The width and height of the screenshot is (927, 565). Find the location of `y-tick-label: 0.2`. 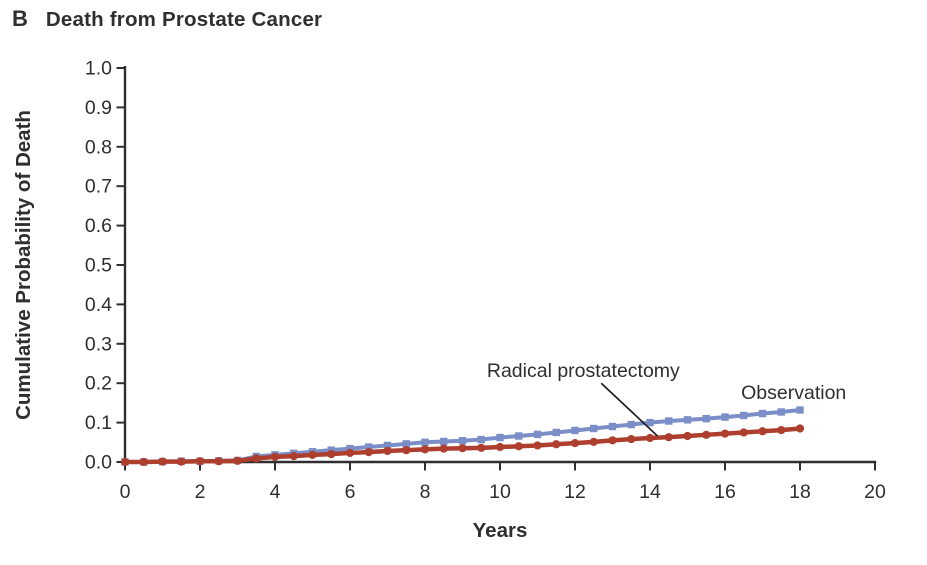

y-tick-label: 0.2 is located at coordinates (98, 384).